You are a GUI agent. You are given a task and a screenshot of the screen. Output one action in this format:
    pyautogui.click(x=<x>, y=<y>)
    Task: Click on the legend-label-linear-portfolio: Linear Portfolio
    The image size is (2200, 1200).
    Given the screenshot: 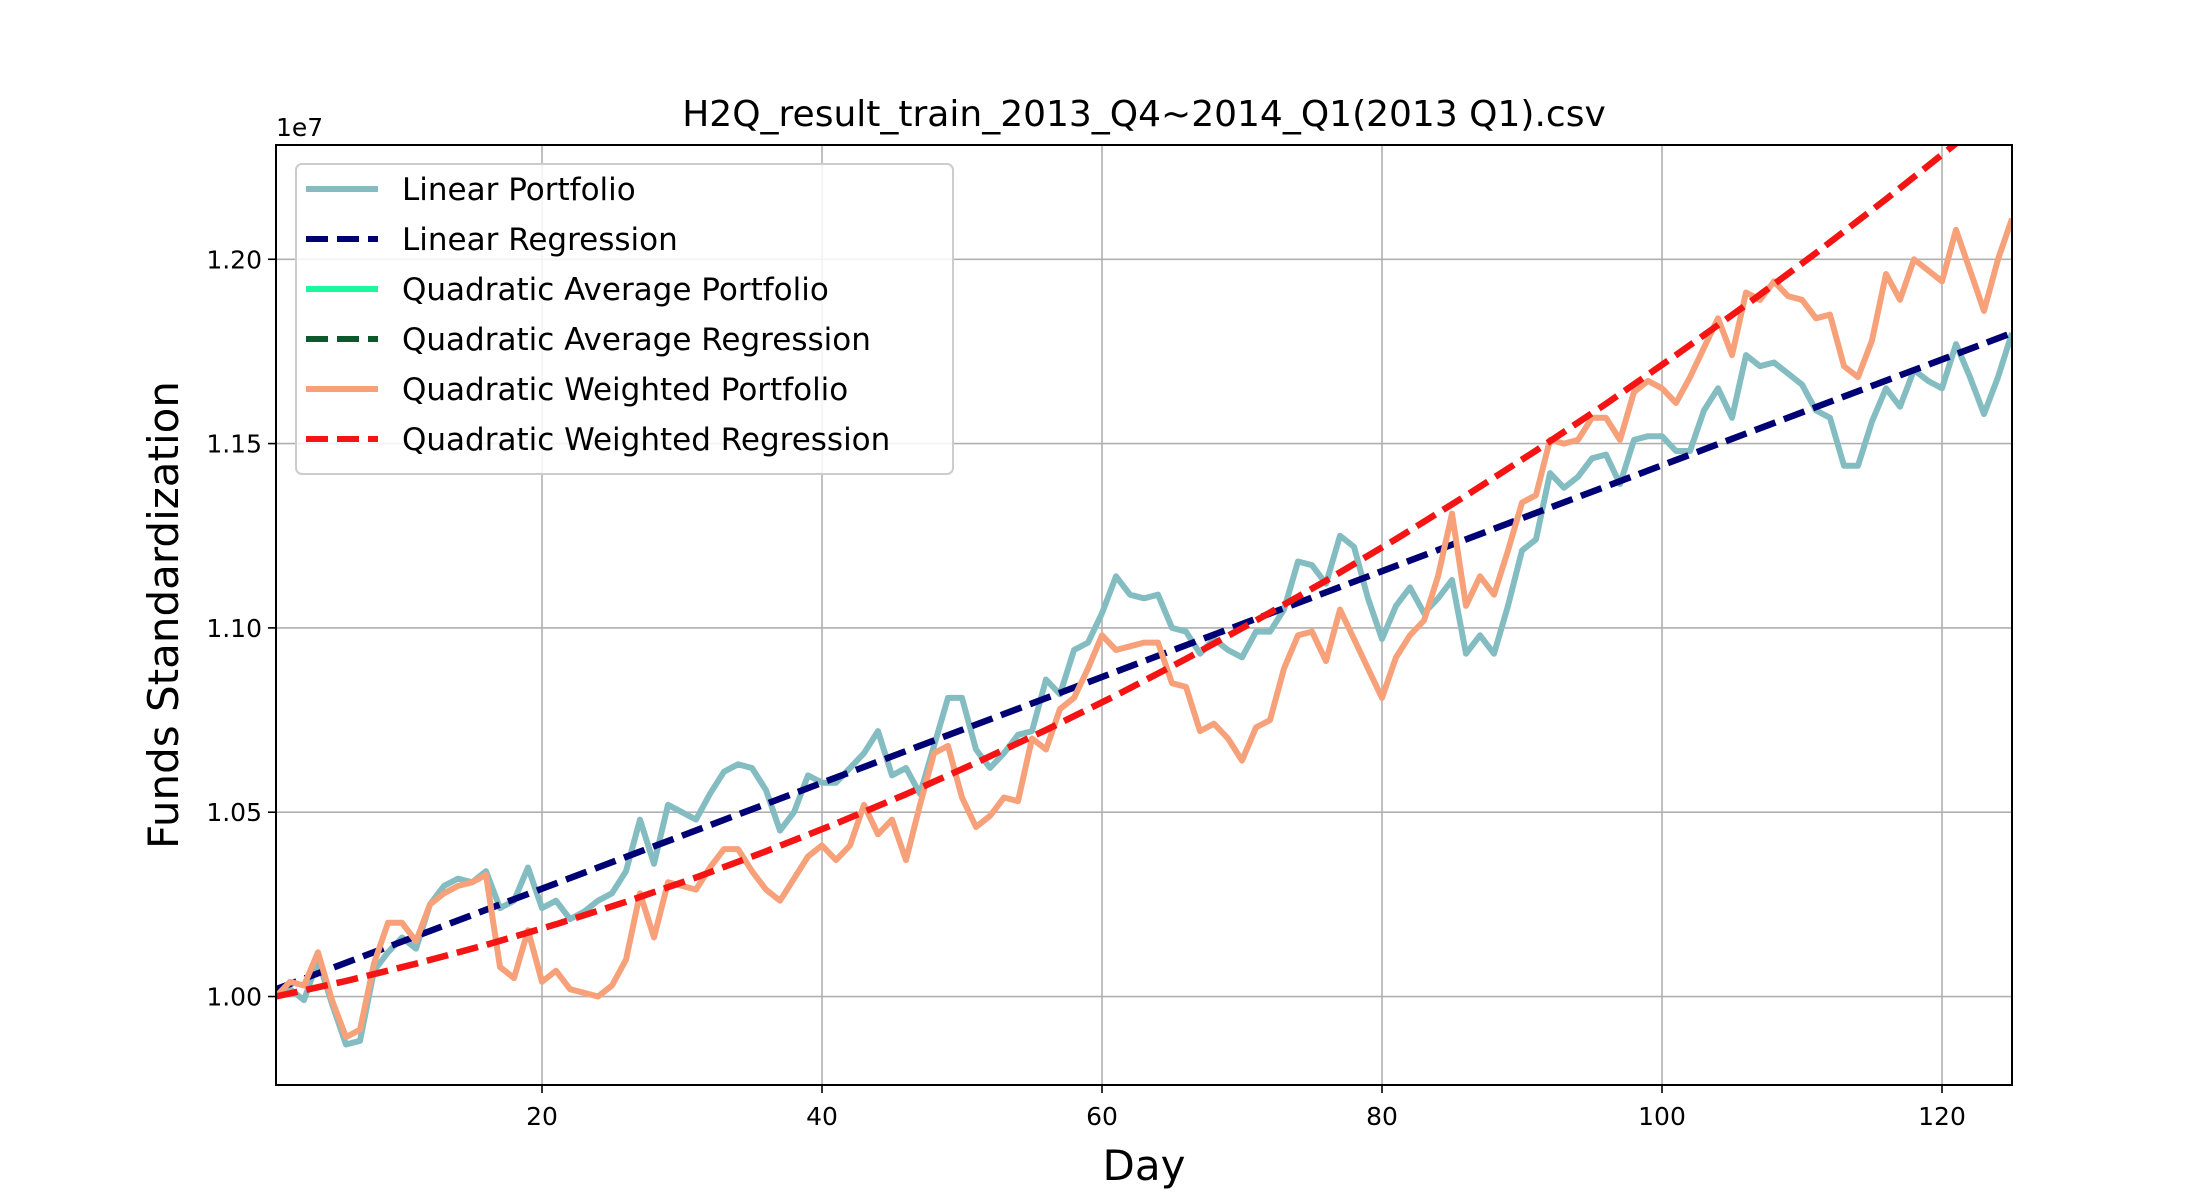 What is the action you would take?
    pyautogui.click(x=519, y=190)
    